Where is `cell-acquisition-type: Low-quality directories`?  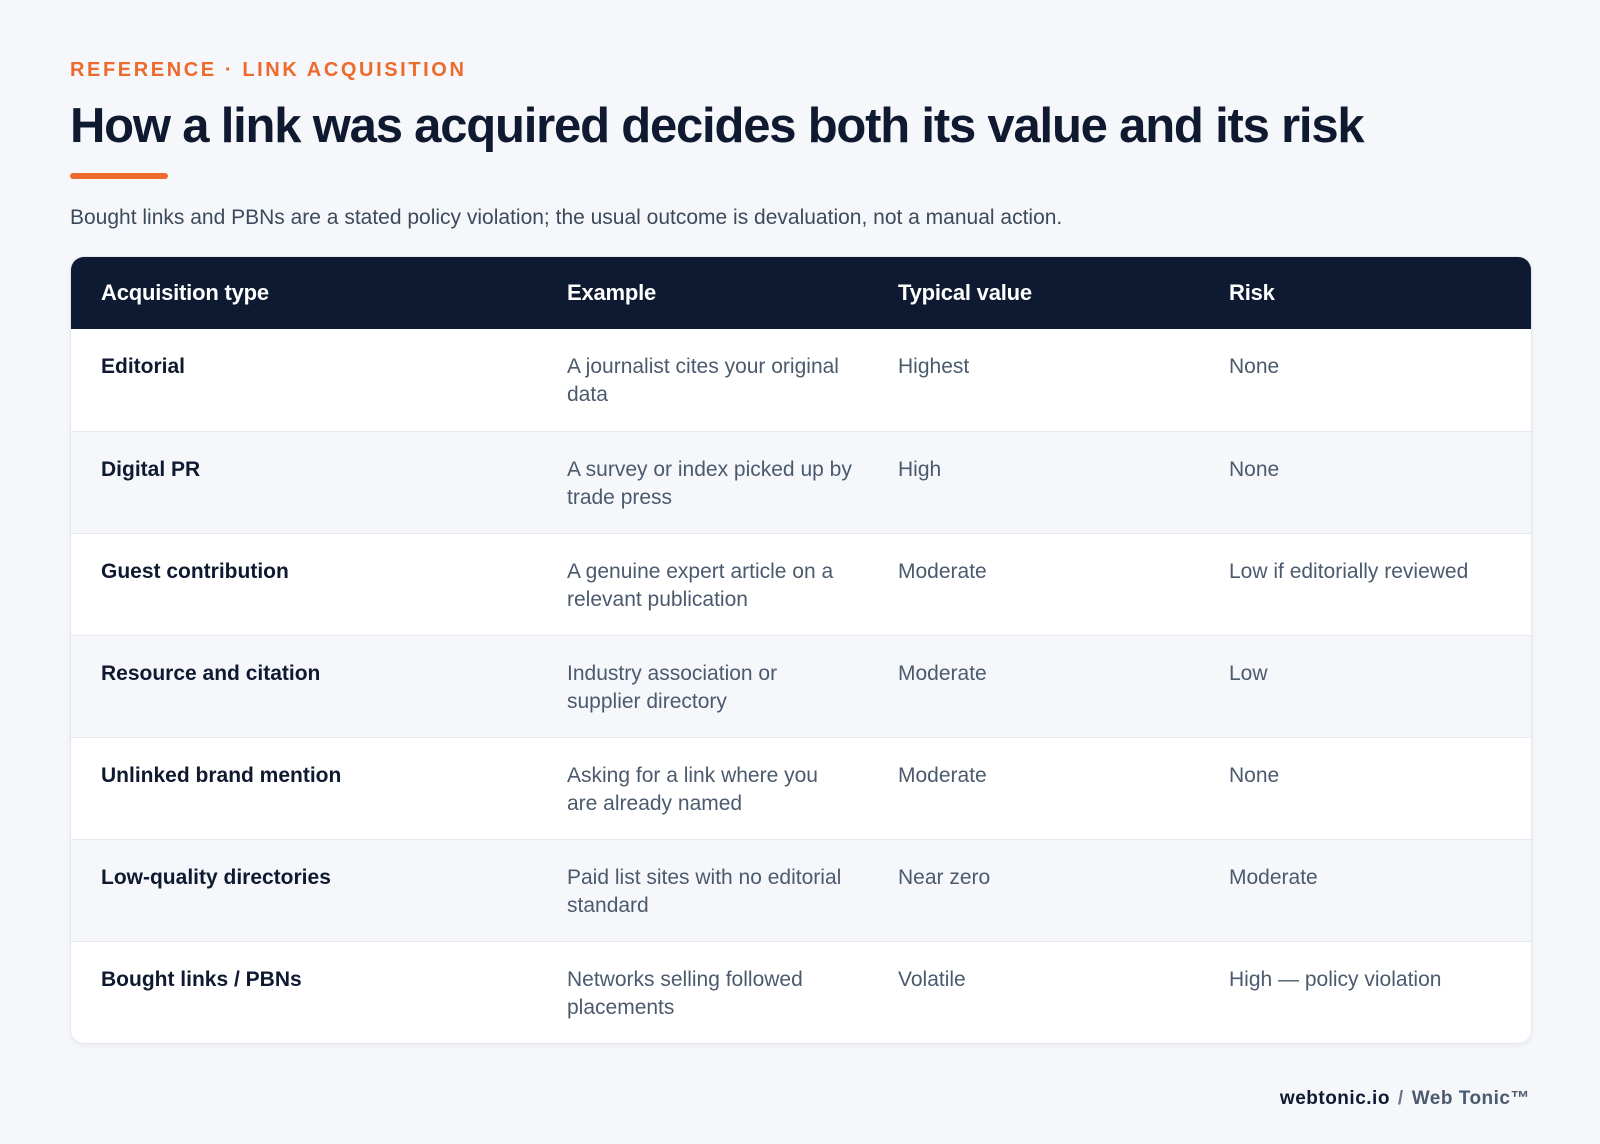
cell-acquisition-type: Low-quality directories is located at coordinates (216, 877).